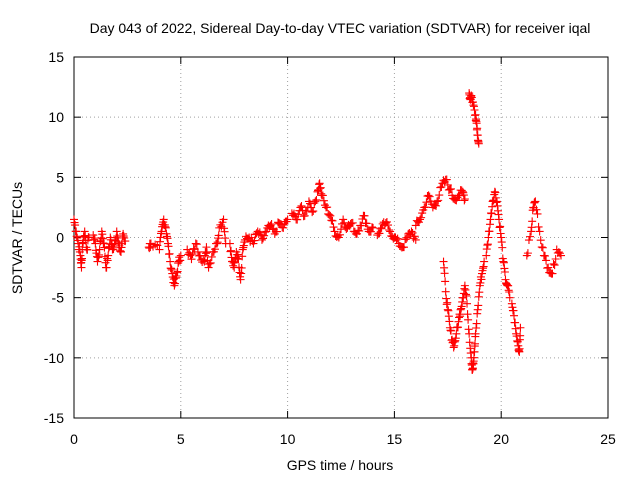 This screenshot has width=640, height=480. Describe the element at coordinates (608, 439) in the screenshot. I see `x-tick-label: 25` at that location.